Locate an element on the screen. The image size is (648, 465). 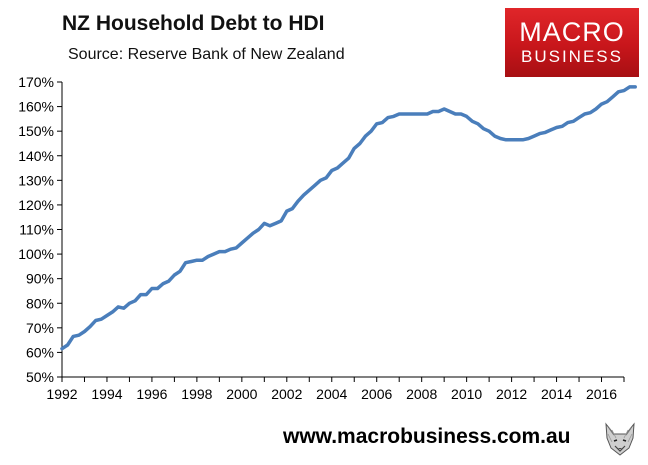
y-tick-label: 60% is located at coordinates (40, 352).